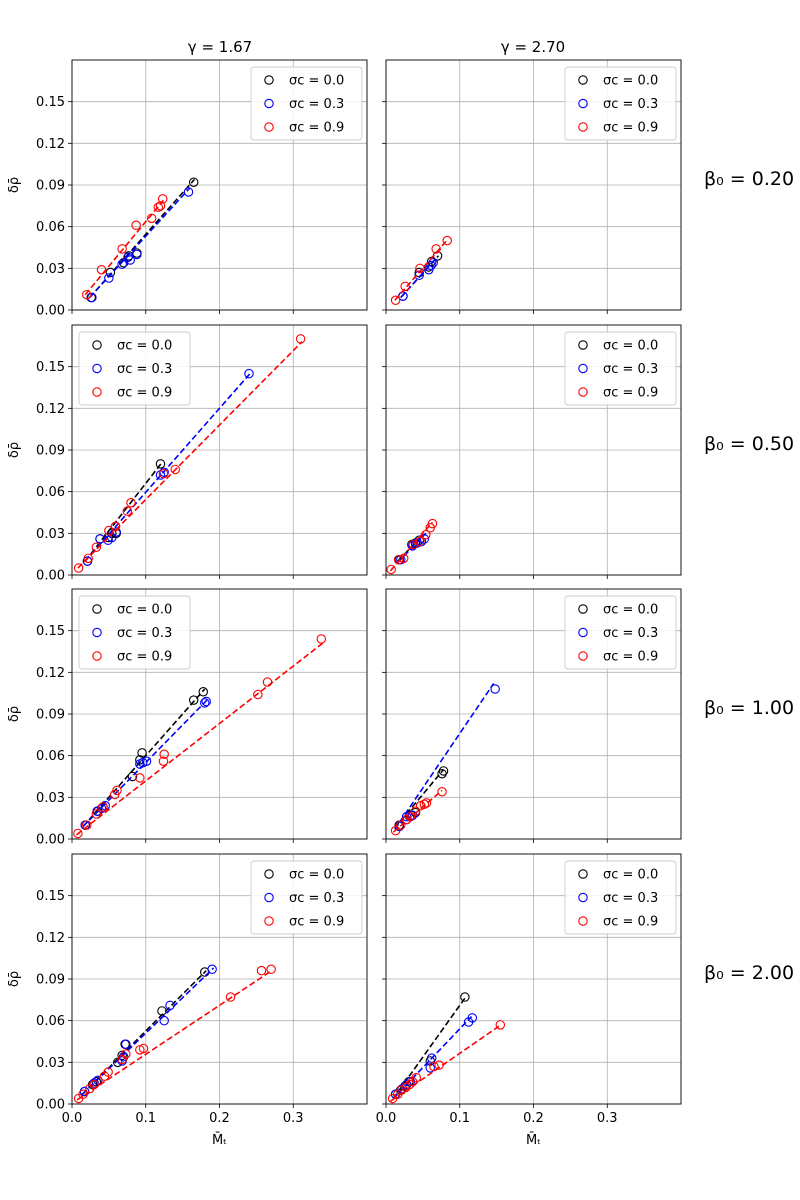  Describe the element at coordinates (532, 715) in the screenshot. I see `panel-r2-c1: σc = 0.0 σc = 0.3 σc = 0.9` at that location.